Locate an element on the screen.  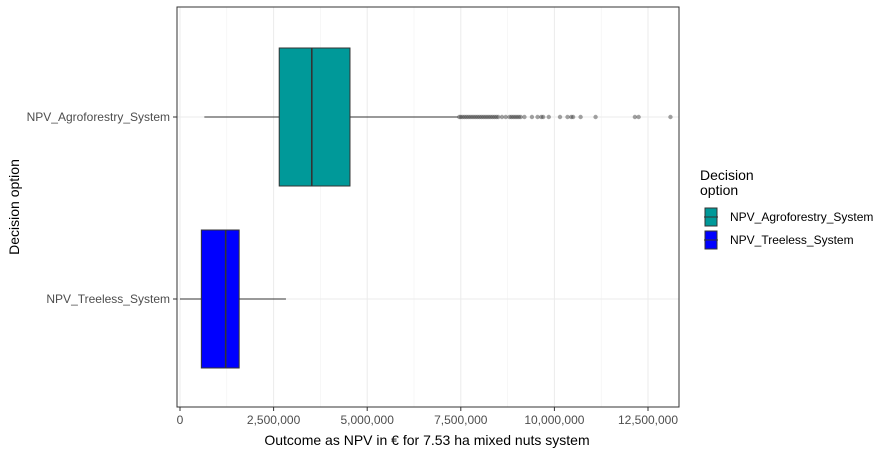
x-tick-label: 12,500,000 is located at coordinates (648, 420).